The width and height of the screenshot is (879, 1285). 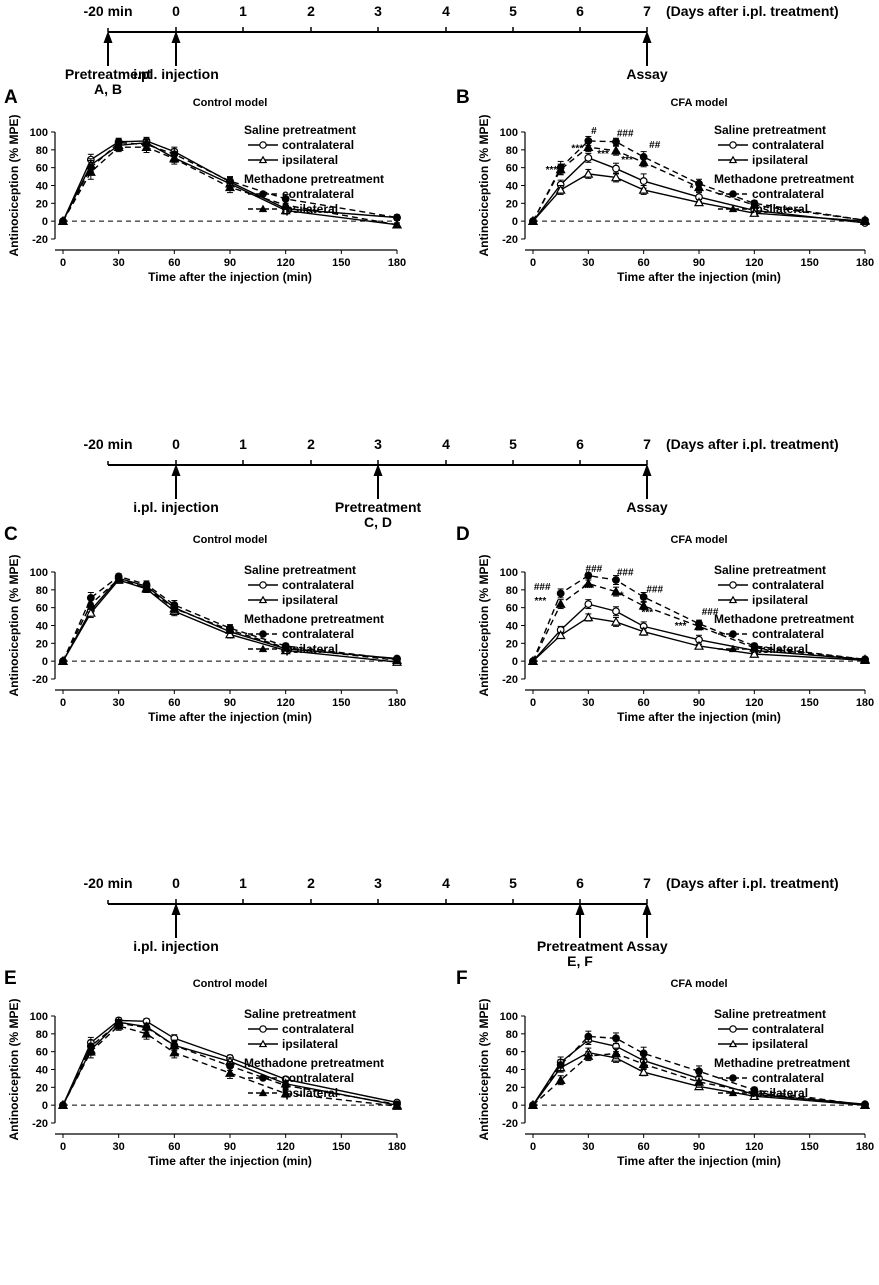 What do you see at coordinates (107, 883) in the screenshot?
I see `timeline-start-label: -20 min` at bounding box center [107, 883].